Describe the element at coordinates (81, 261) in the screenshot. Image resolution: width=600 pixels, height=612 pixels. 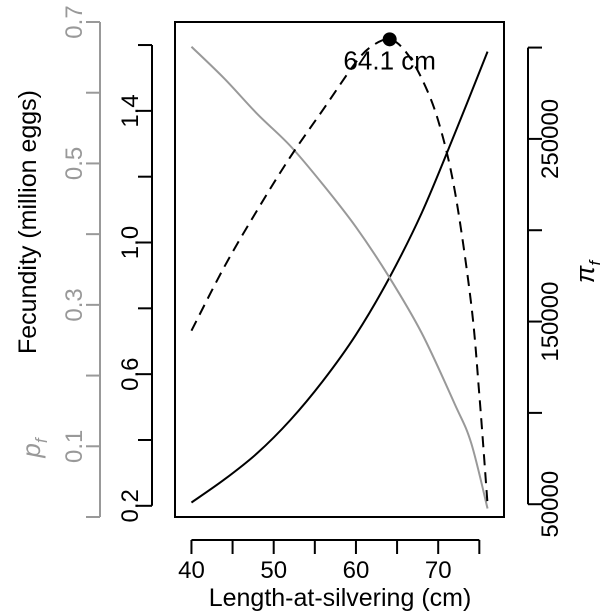
I see `pf-axis: 0.1 0.3 0.5 0.7` at that location.